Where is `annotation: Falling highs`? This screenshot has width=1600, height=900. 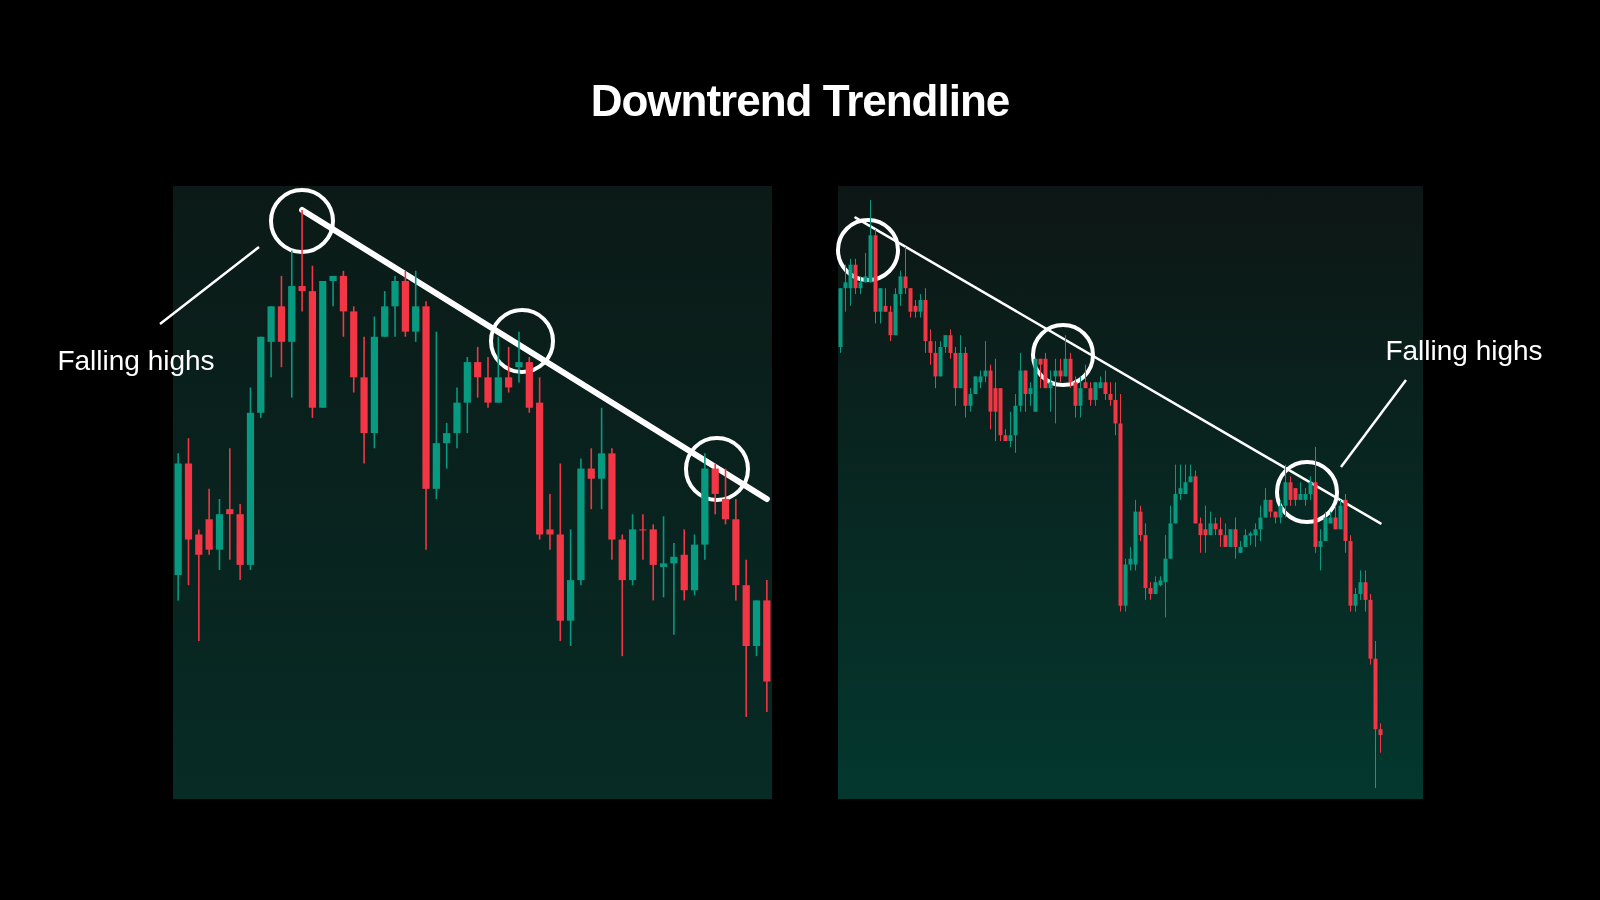 annotation: Falling highs is located at coordinates (136, 360).